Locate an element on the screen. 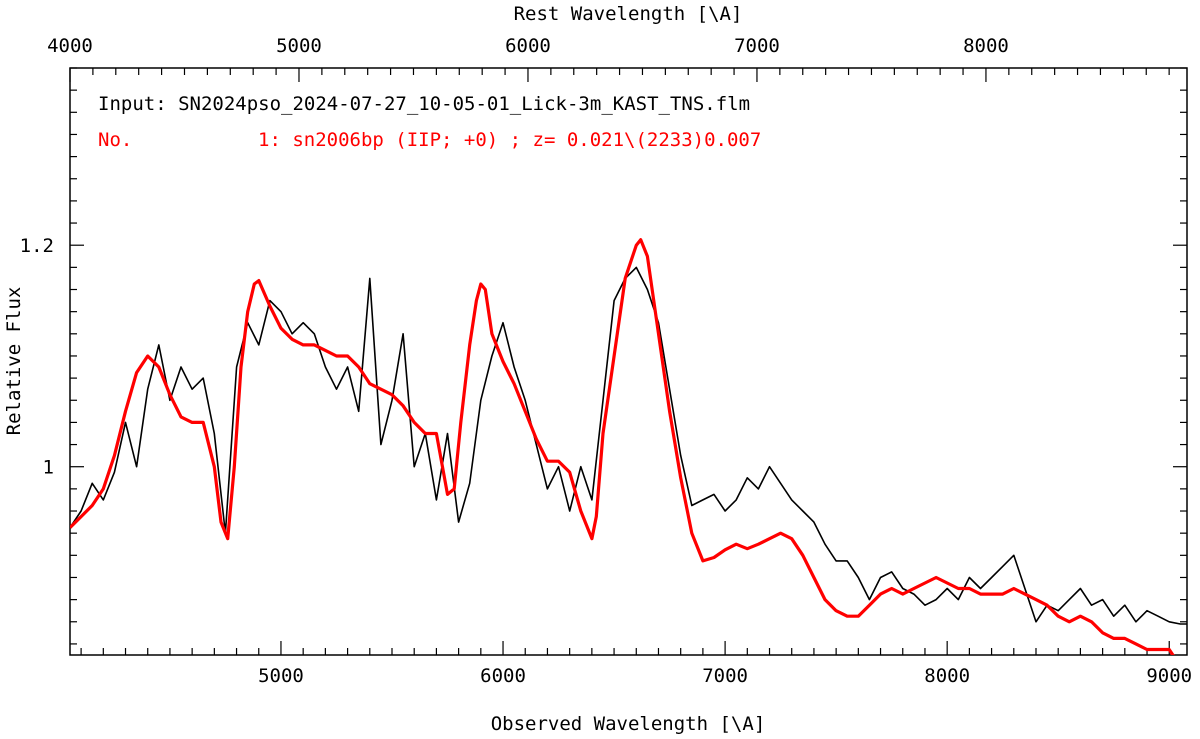 The width and height of the screenshot is (1200, 739). x2-axis-label: Rest Wavelength [\A] is located at coordinates (628, 14).